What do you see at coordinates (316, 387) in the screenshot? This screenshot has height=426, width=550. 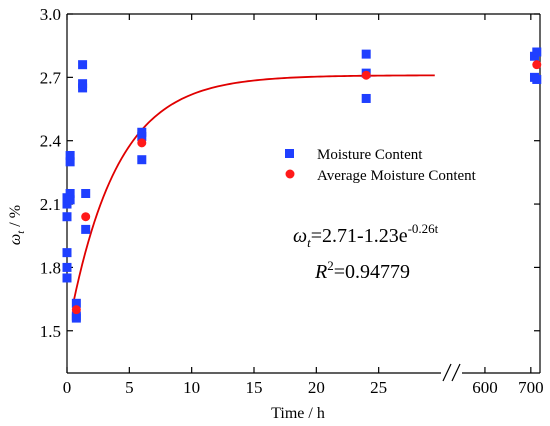 I see `x-tick-label: 20` at bounding box center [316, 387].